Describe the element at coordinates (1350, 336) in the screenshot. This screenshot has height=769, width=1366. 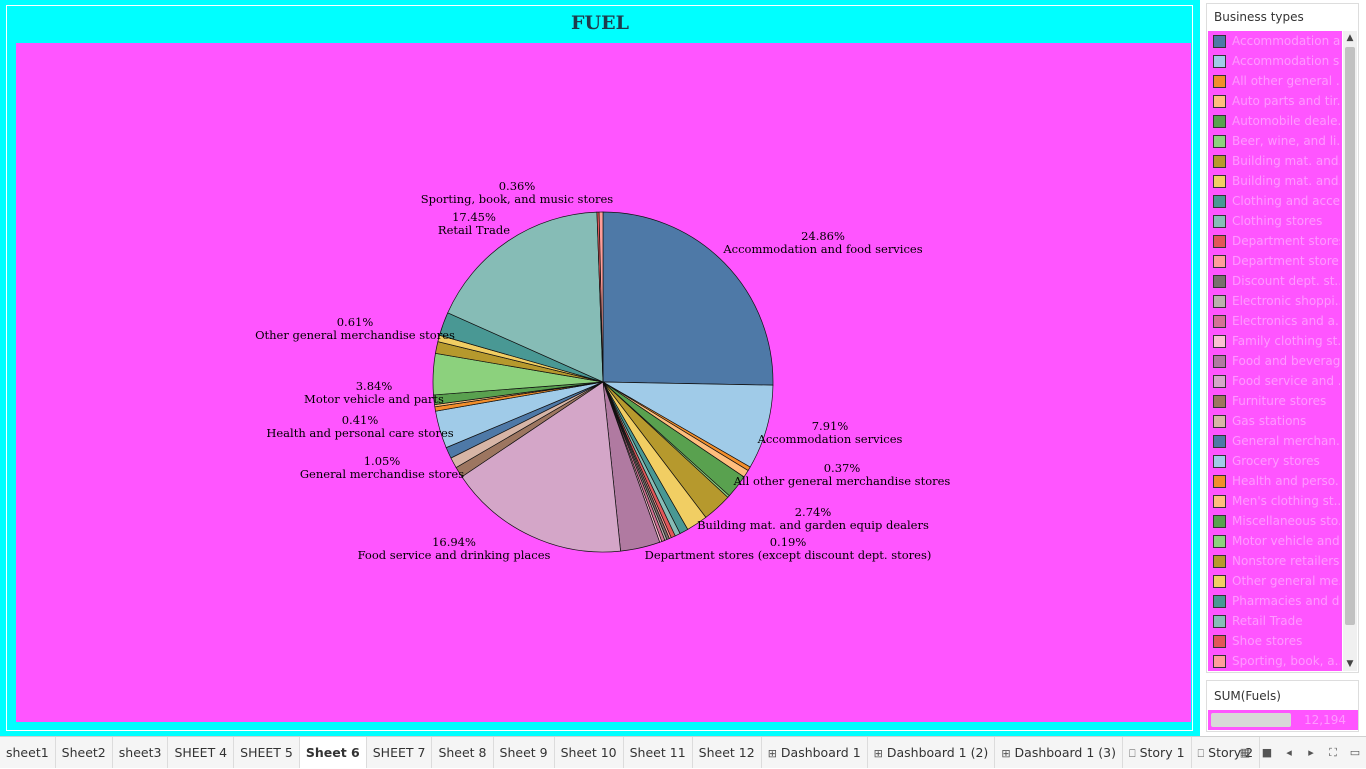
I see `scroll-thumb` at that location.